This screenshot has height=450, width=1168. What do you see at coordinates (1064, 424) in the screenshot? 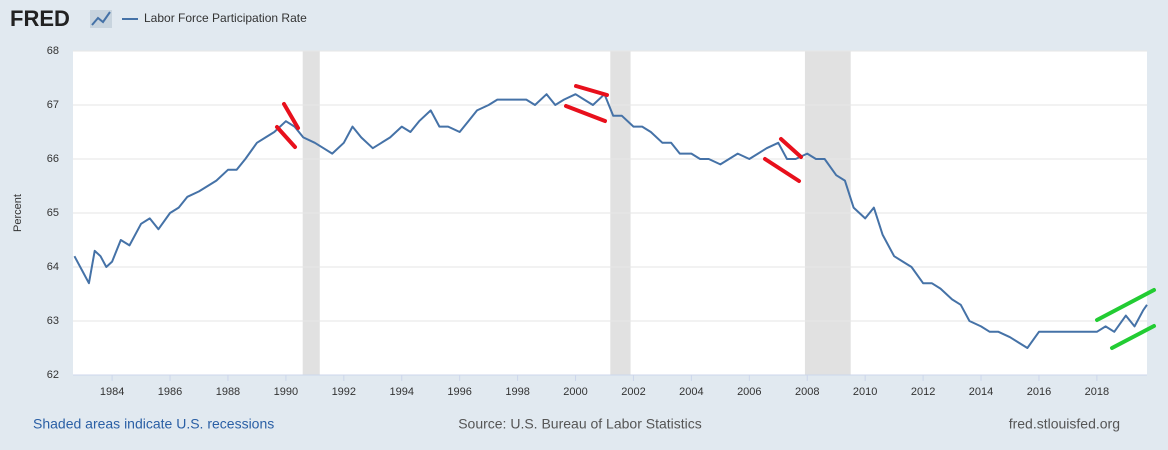
I see `site: fred.stlouisfed.org` at bounding box center [1064, 424].